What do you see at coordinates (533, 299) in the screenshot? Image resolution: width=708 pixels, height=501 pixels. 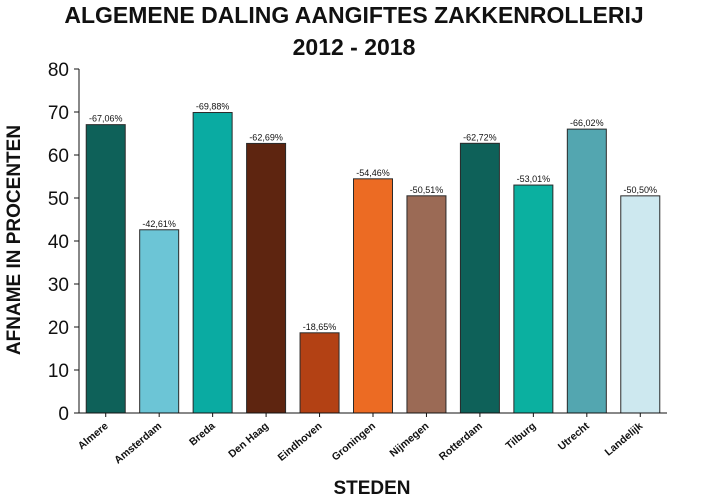 I see `bar-tilburg` at bounding box center [533, 299].